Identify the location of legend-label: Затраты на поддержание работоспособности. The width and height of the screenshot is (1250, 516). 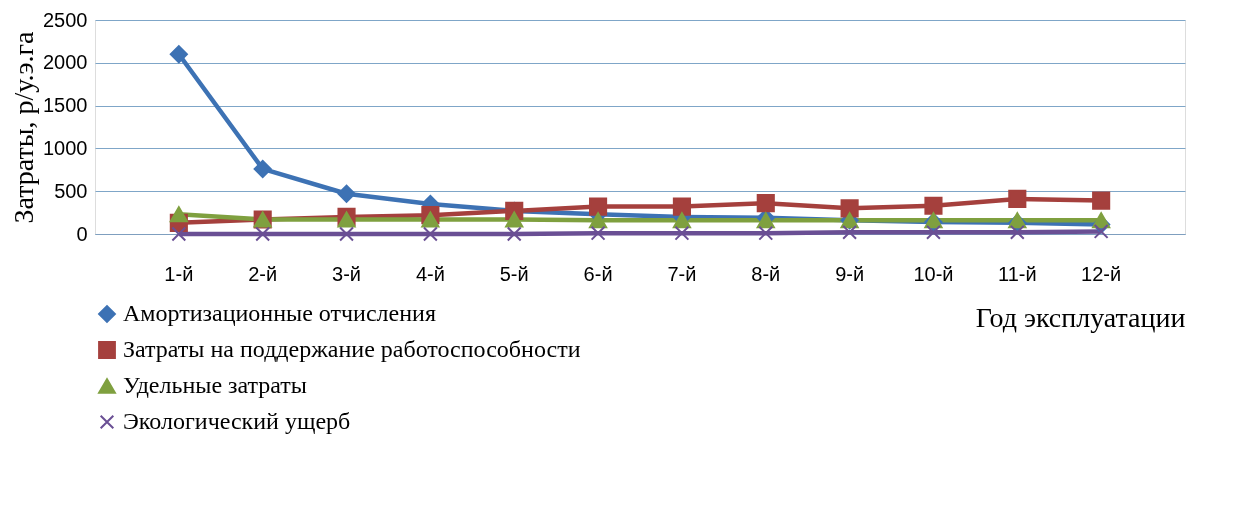
(352, 349).